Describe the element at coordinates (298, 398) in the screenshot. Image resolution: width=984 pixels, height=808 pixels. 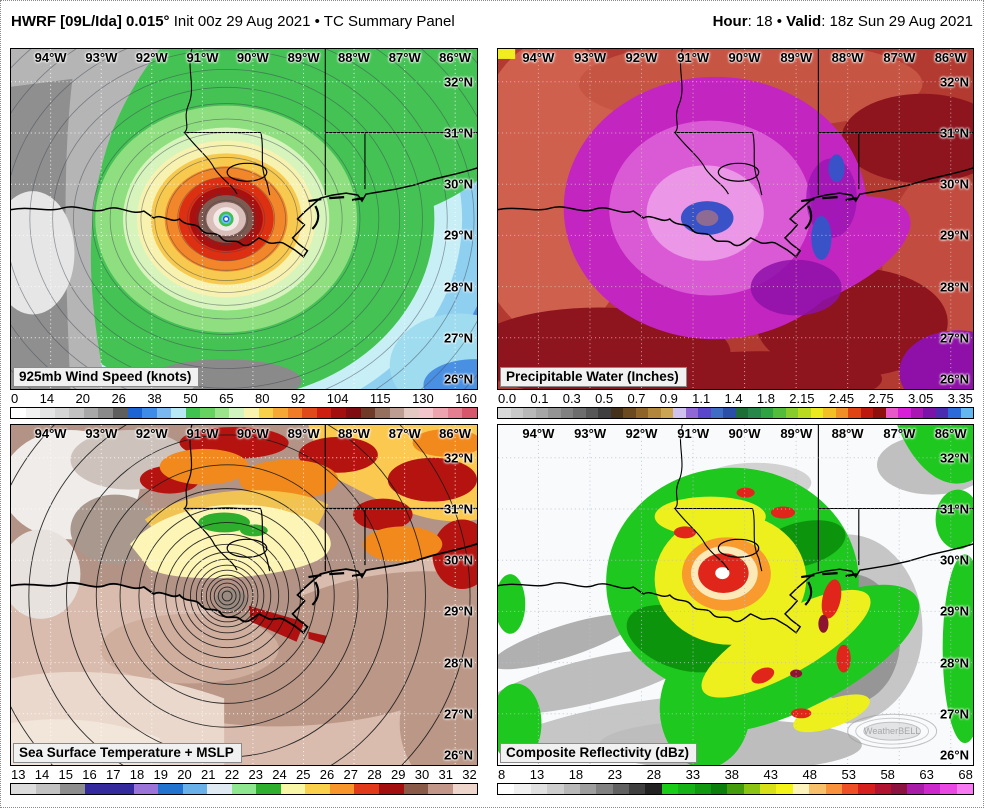
I see `colorbar-tick-label: 92` at that location.